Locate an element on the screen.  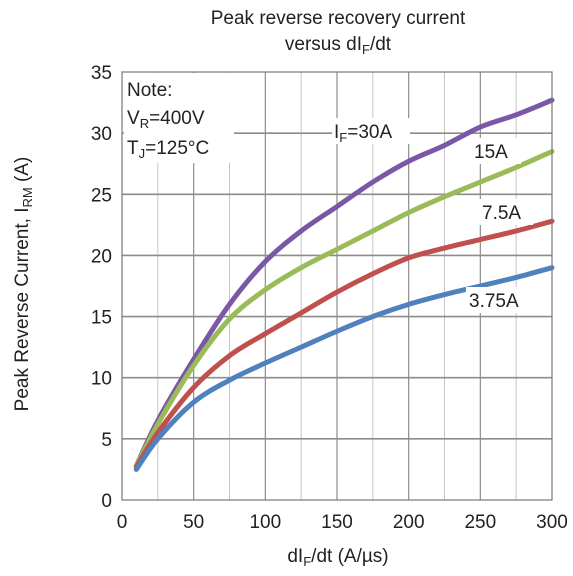
y-tick-label: 5 is located at coordinates (106, 440).